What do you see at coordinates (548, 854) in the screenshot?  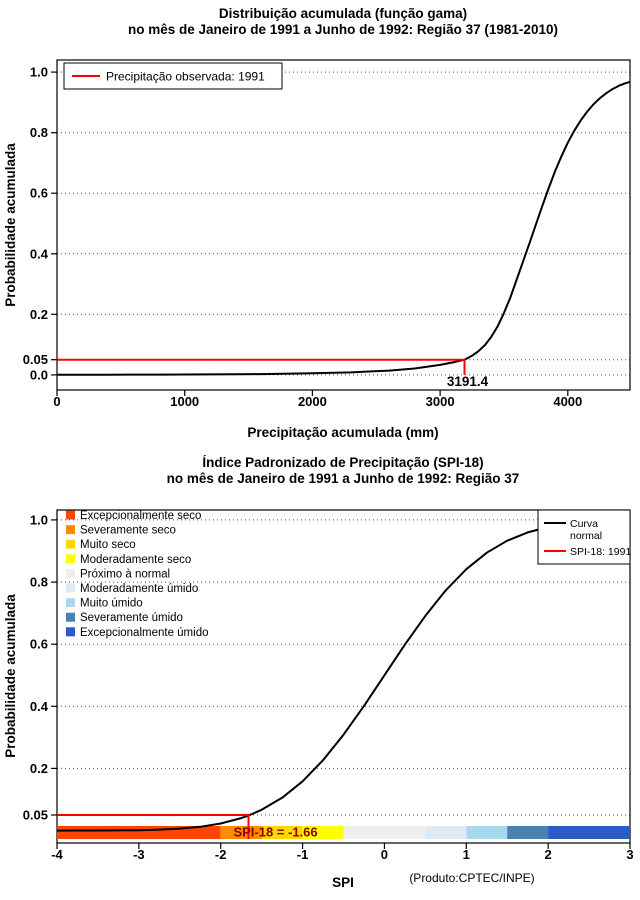 I see `x-tick-label: 2` at bounding box center [548, 854].